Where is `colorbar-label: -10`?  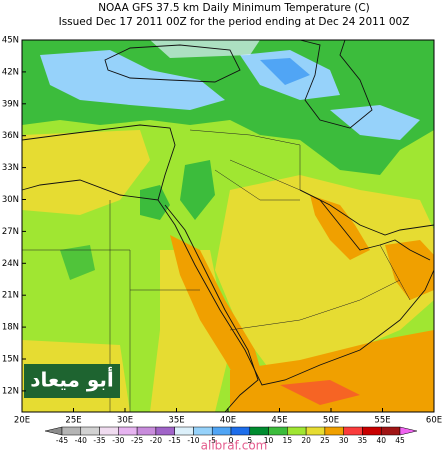 colorbar-label: -10 is located at coordinates (193, 440).